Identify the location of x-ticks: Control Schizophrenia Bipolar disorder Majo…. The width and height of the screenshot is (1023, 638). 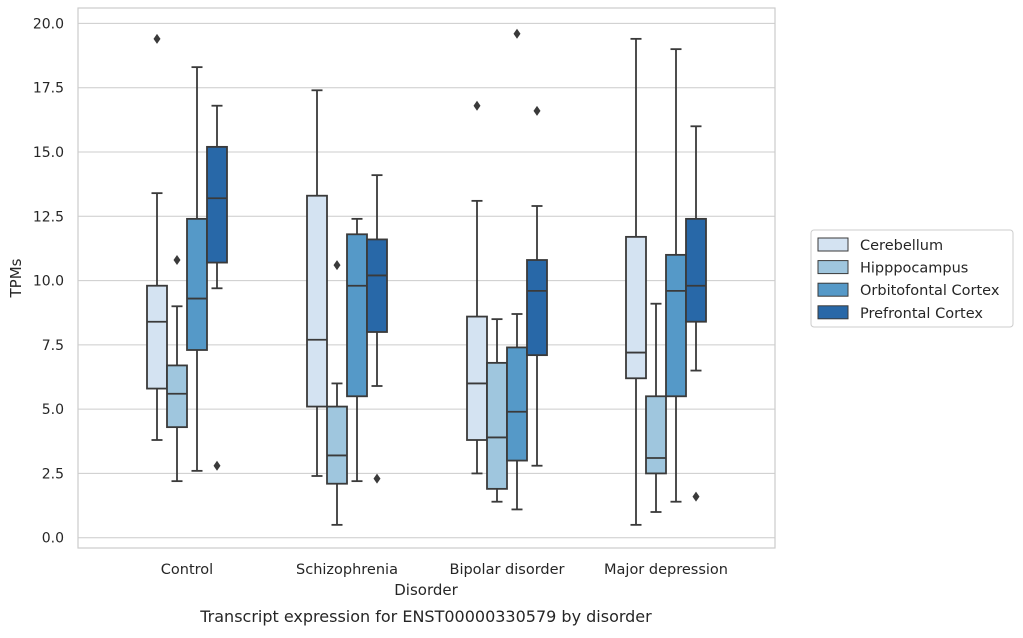
(444, 570).